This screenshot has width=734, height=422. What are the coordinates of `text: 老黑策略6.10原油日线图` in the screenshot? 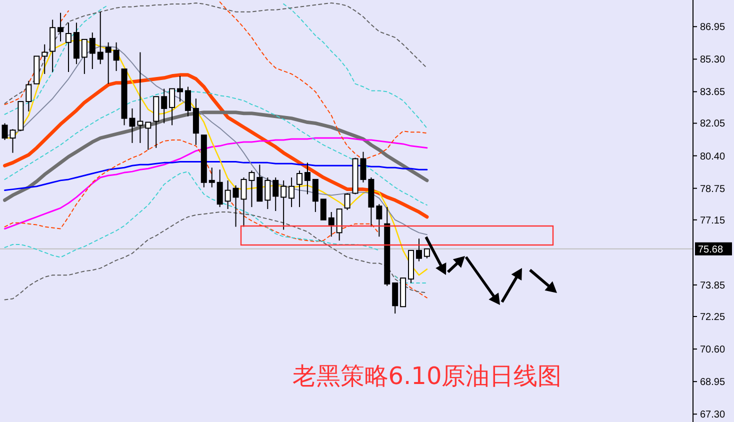 It's located at (427, 376).